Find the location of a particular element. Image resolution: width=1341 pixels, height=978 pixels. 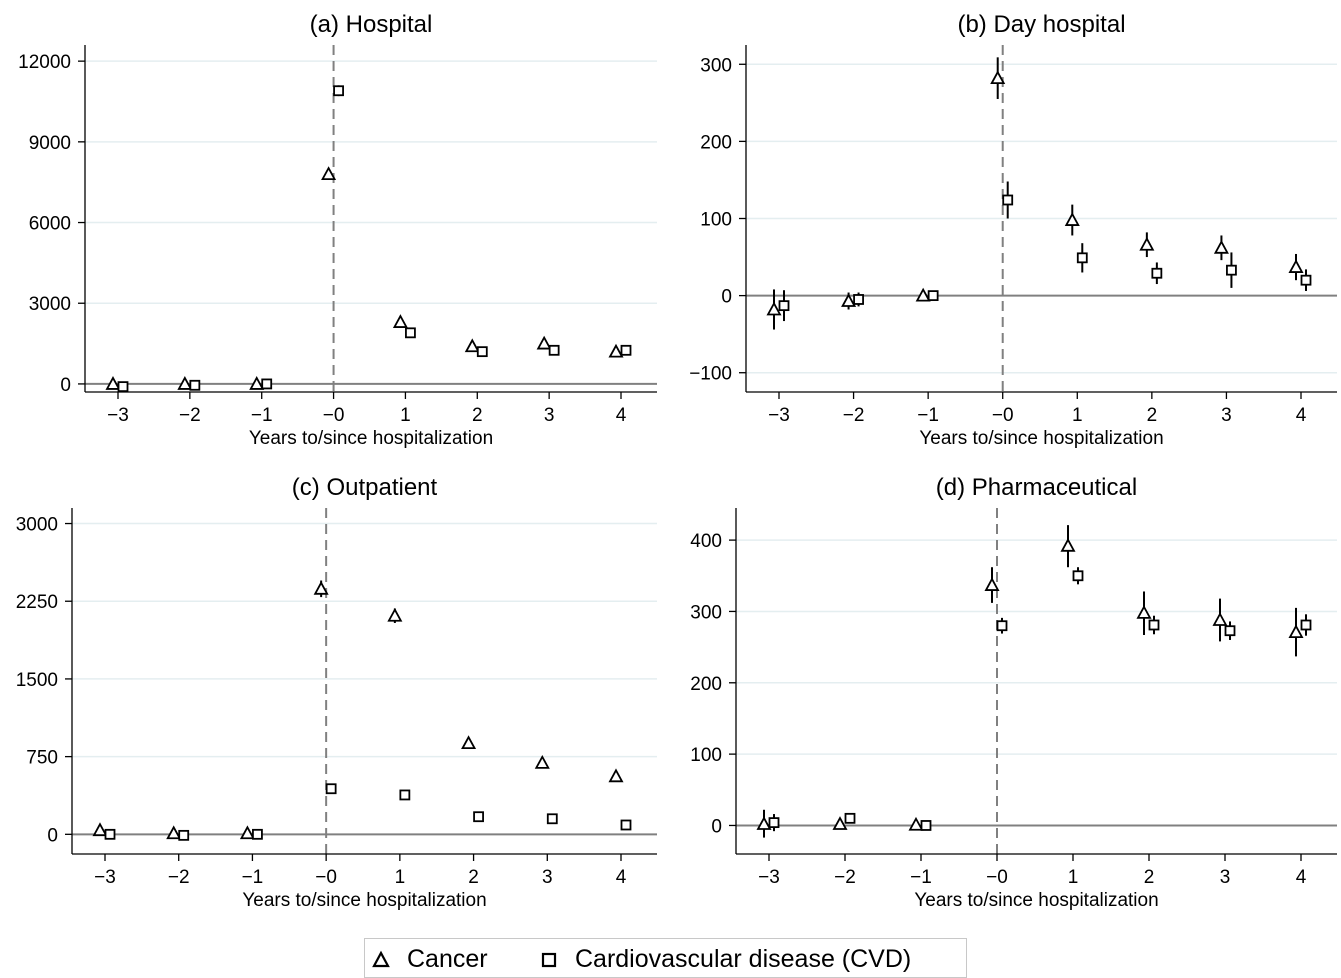

chart-title: (b) Day hospital is located at coordinates (1041, 24).